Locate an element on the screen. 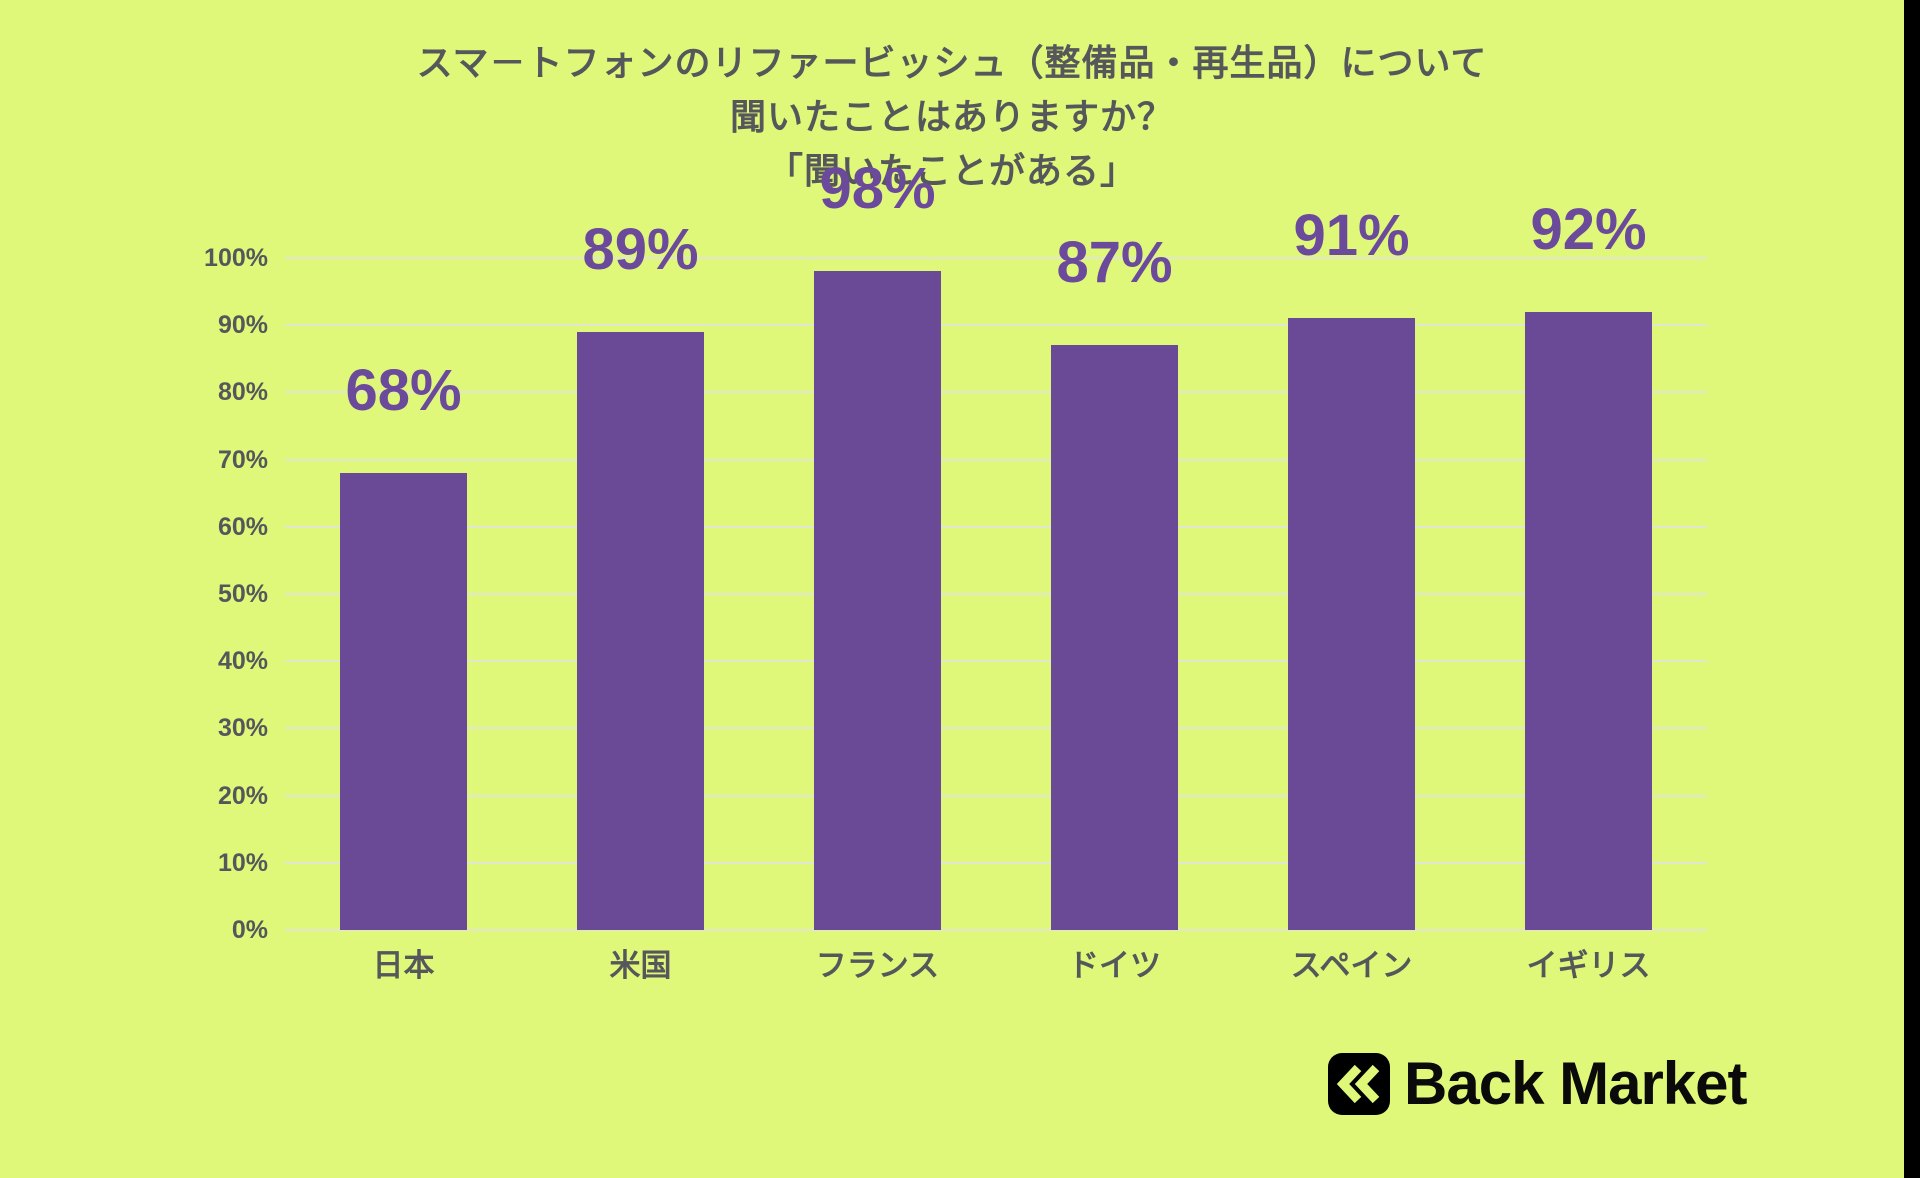 The height and width of the screenshot is (1178, 1920). chart-title-line-1: スマ－トフォンのリファービッシュ（整備品・再生品）について is located at coordinates (952, 62).